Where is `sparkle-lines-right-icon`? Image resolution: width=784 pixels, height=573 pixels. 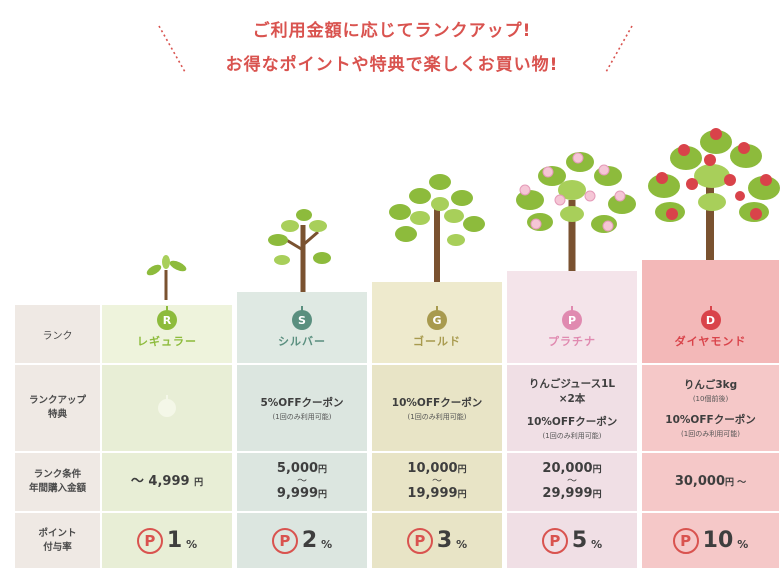 sparkle-lines-right-icon is located at coordinates (619, 49).